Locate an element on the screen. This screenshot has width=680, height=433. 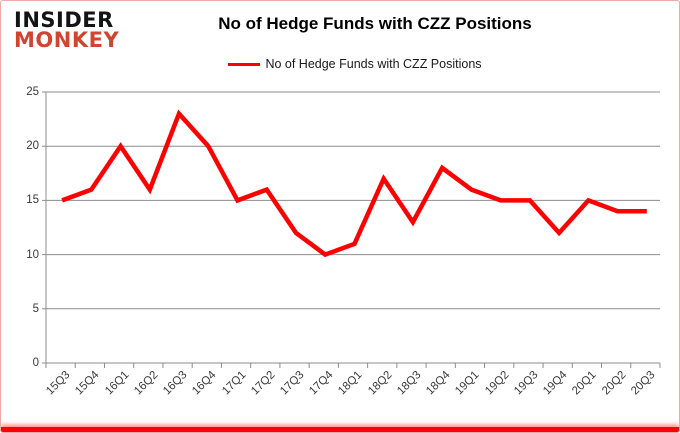
logo-line-insider: INSIDER is located at coordinates (64, 20).